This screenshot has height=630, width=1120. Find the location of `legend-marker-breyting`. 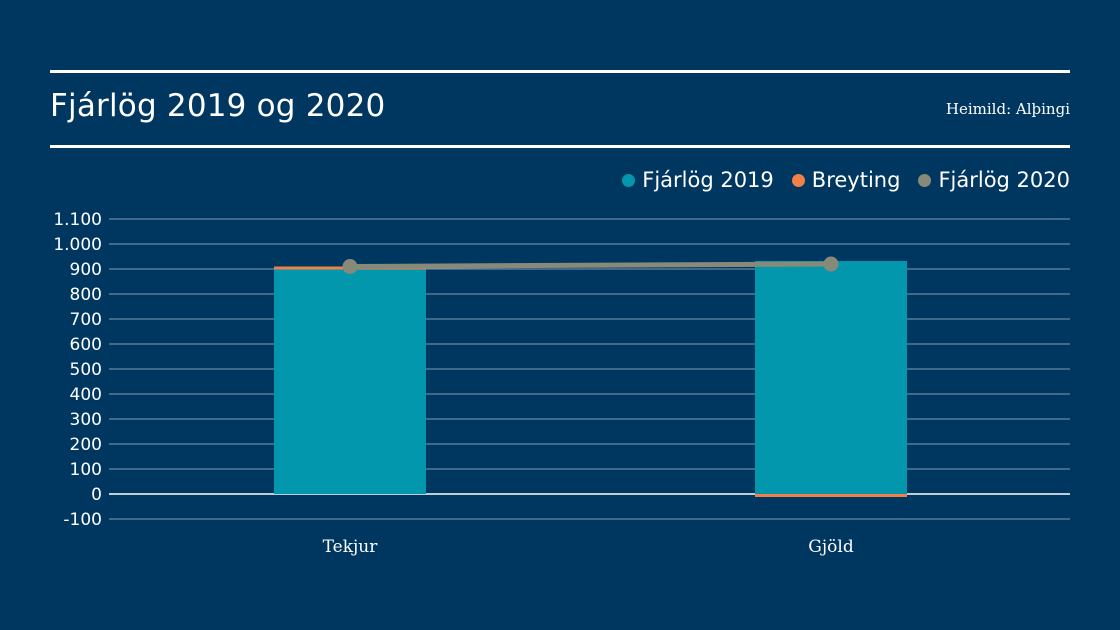

legend-marker-breyting is located at coordinates (798, 180).